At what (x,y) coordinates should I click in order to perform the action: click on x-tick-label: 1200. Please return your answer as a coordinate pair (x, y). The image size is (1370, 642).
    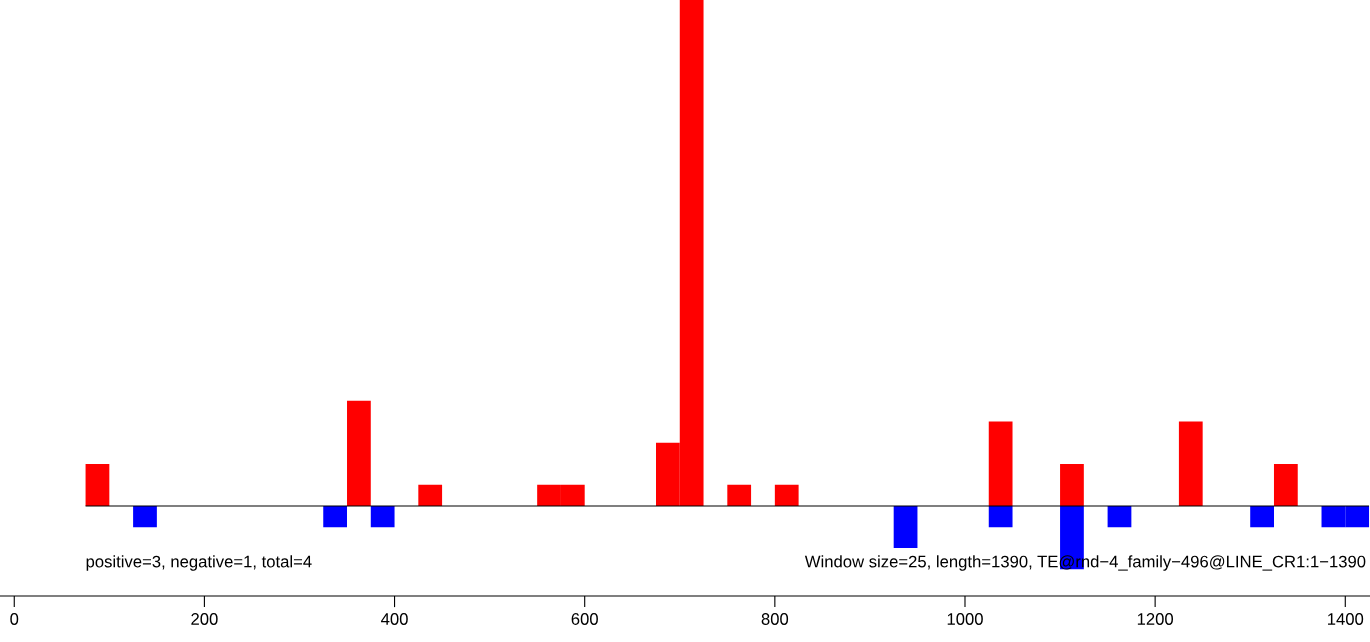
    Looking at the image, I should click on (1155, 619).